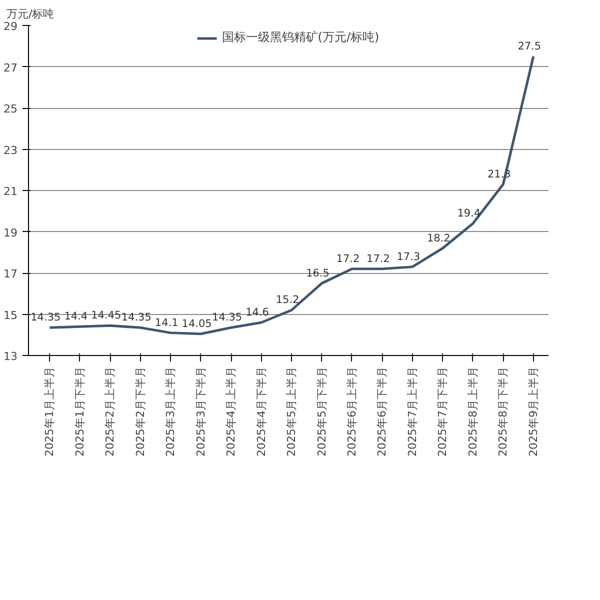  Describe the element at coordinates (503, 411) in the screenshot. I see `x-tick-label: 2025年8月下半月` at that location.